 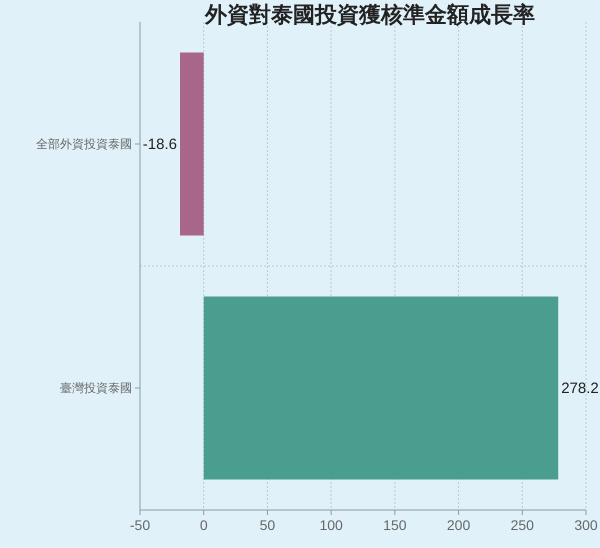 I want to click on chart-title: 外資對泰國投資獲核準金額成長率, so click(x=369, y=14).